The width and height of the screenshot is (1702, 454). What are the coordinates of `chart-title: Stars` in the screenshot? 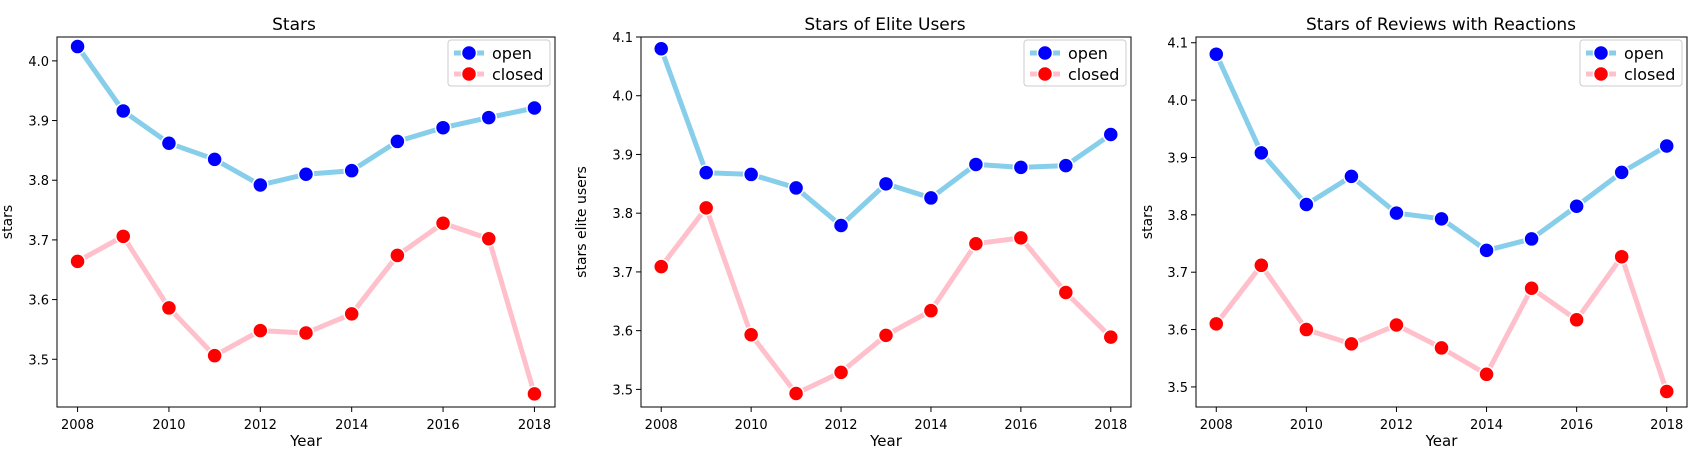 It's located at (294, 25).